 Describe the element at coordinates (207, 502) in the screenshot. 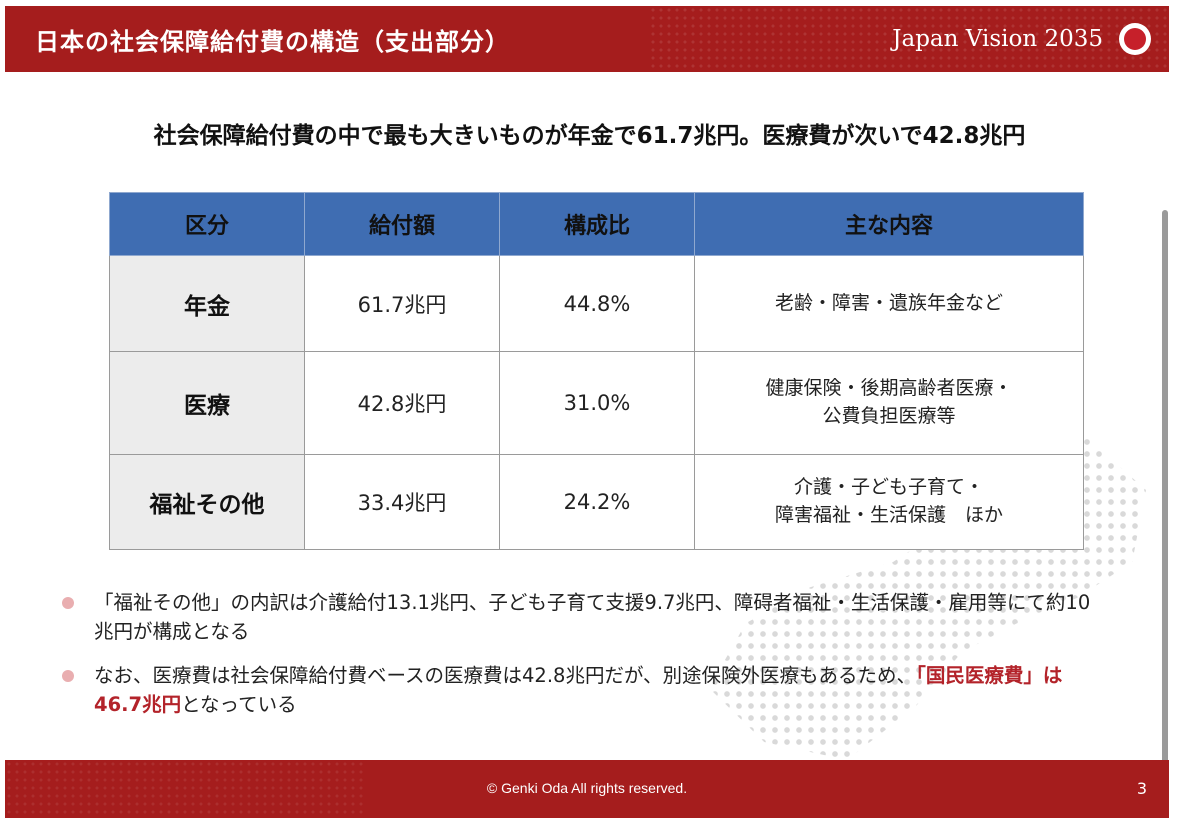

I see `row-category: 福祉その他` at that location.